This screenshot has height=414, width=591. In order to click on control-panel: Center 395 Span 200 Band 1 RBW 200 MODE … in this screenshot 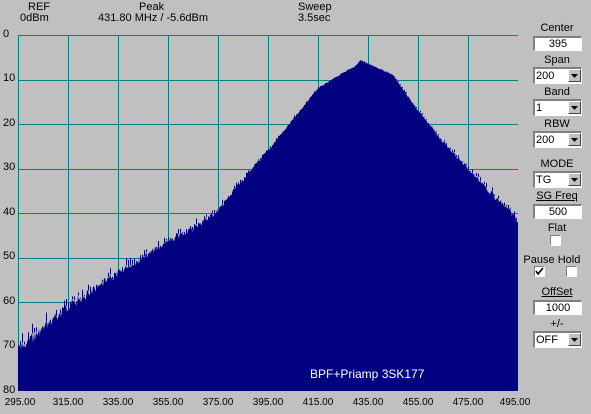, I will do `click(553, 207)`.